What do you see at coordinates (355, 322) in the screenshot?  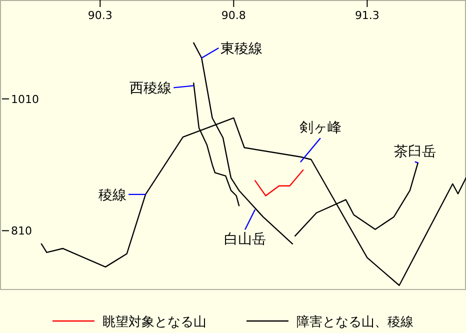 I see `legend-label: 障害となる山、稜線` at bounding box center [355, 322].